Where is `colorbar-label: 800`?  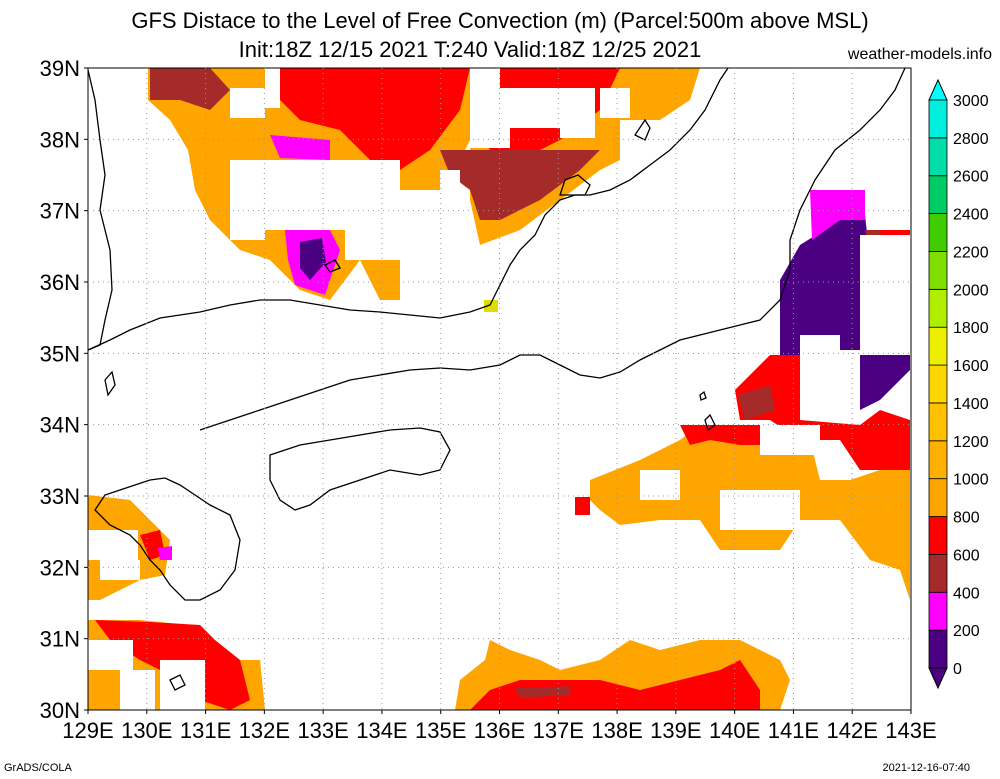 colorbar-label: 800 is located at coordinates (966, 518).